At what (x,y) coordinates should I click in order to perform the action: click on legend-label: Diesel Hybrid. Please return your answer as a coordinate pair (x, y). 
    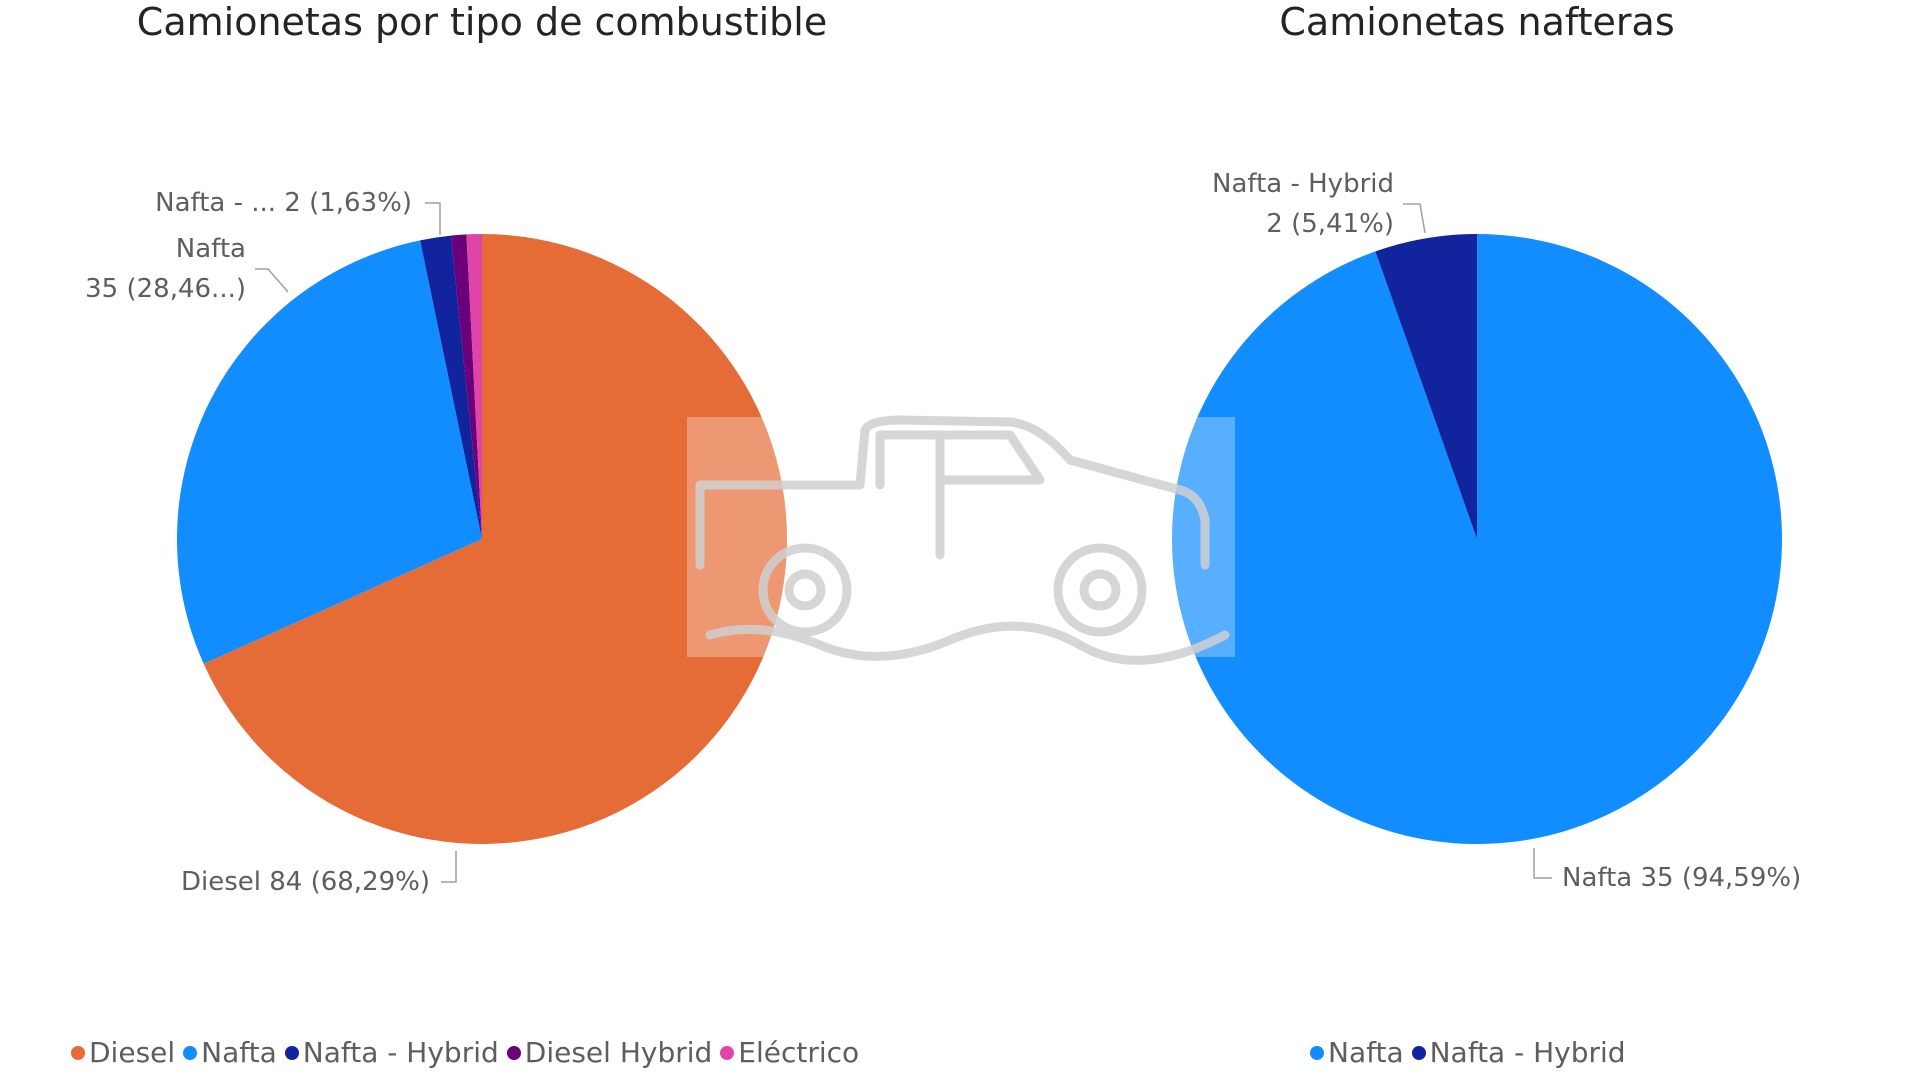
    Looking at the image, I should click on (618, 1052).